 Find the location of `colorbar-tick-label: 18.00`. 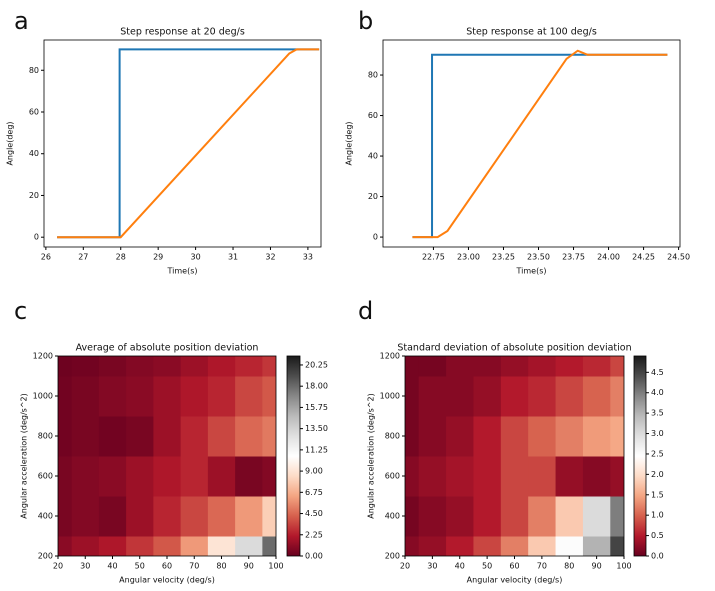

colorbar-tick-label: 18.00 is located at coordinates (316, 386).